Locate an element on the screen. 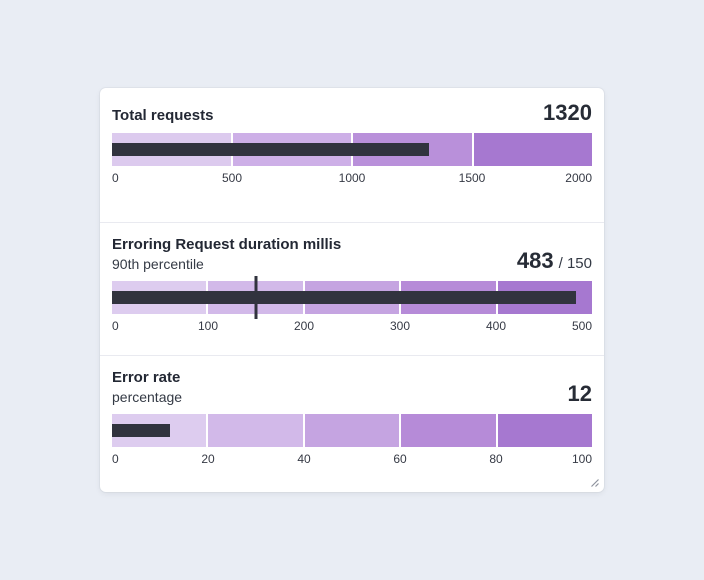 The image size is (704, 580). axis-tick-label: 1000 is located at coordinates (352, 178).